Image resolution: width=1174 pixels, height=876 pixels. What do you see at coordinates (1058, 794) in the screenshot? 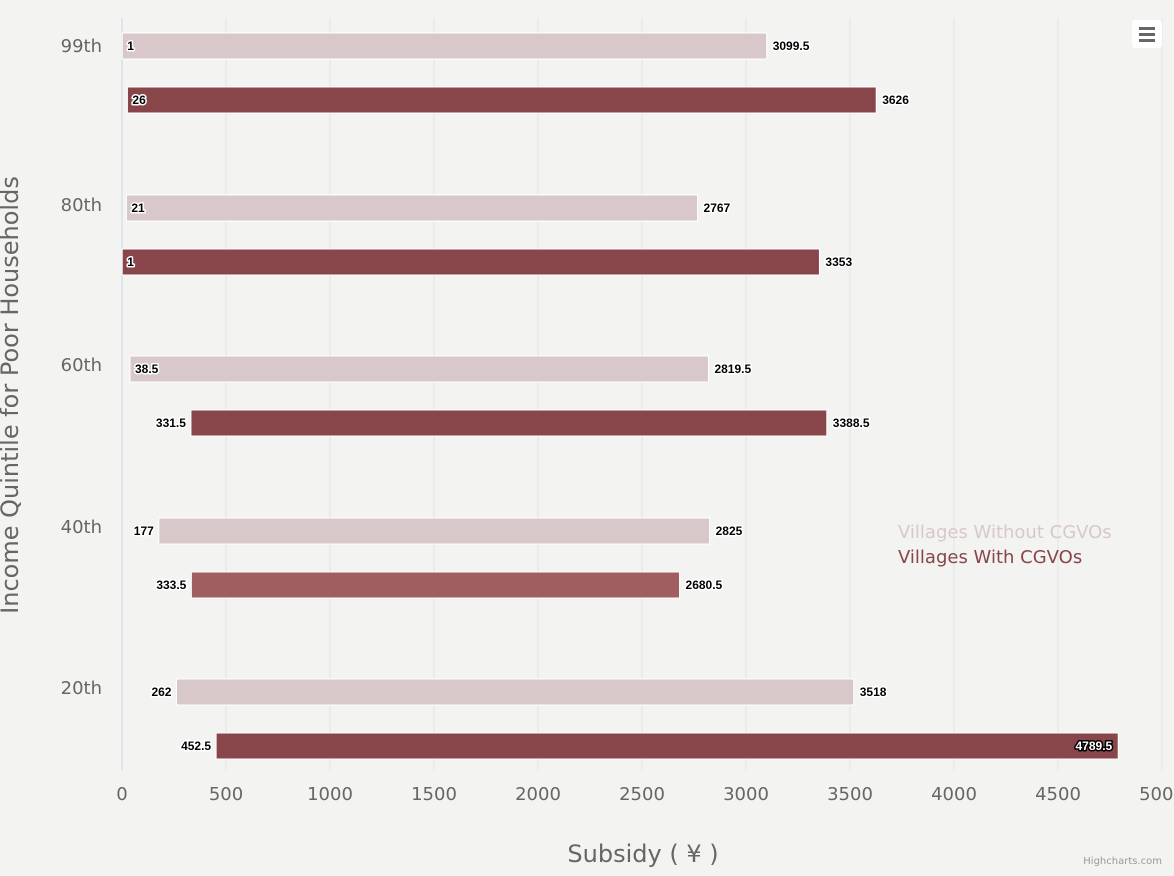
I see `x-tick-label: 4500` at bounding box center [1058, 794].